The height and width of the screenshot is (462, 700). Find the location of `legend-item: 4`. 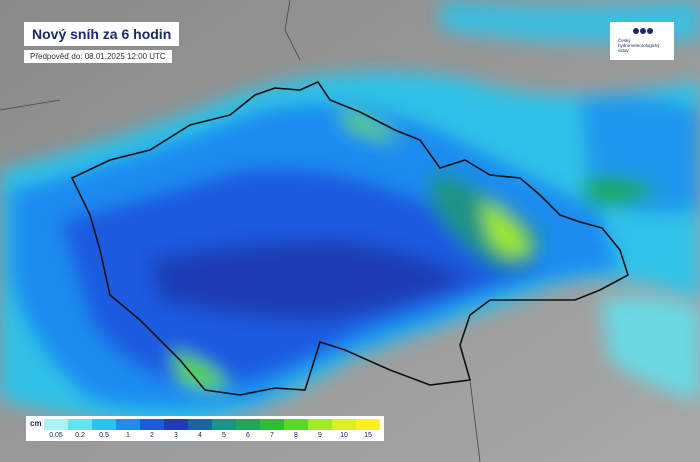

legend-item: 4 is located at coordinates (200, 429).